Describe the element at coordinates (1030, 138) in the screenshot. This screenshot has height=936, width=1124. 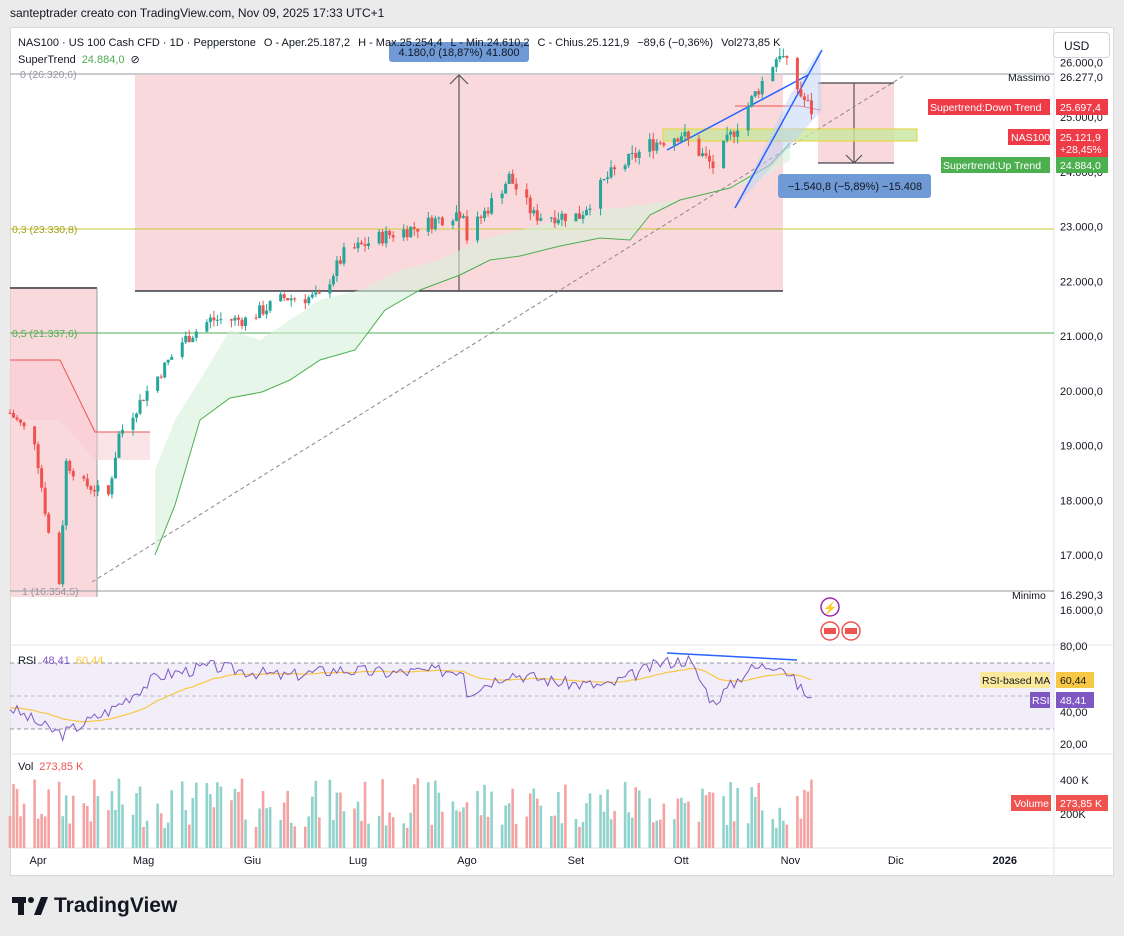
I see `symbol-tag-label: NAS100` at that location.